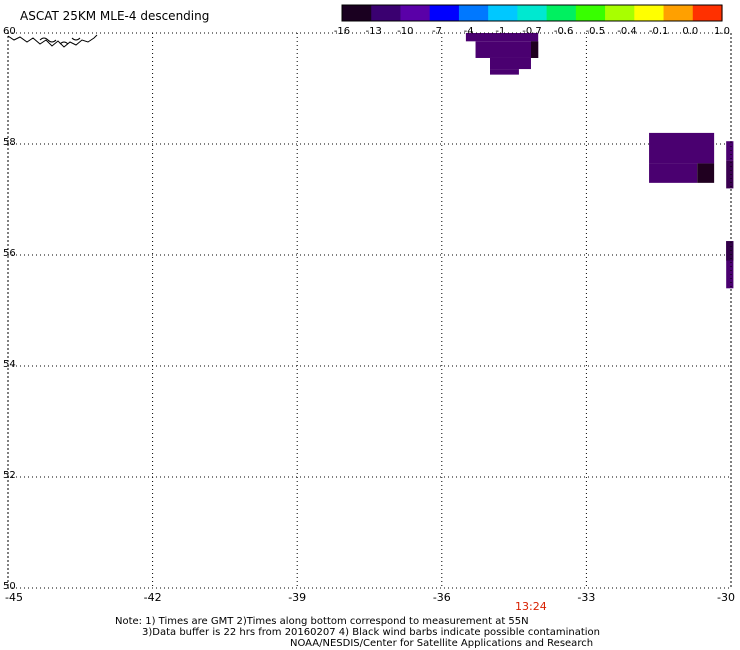  Describe the element at coordinates (722, 31) in the screenshot. I see `colorbar-tick-label: 1.0` at that location.